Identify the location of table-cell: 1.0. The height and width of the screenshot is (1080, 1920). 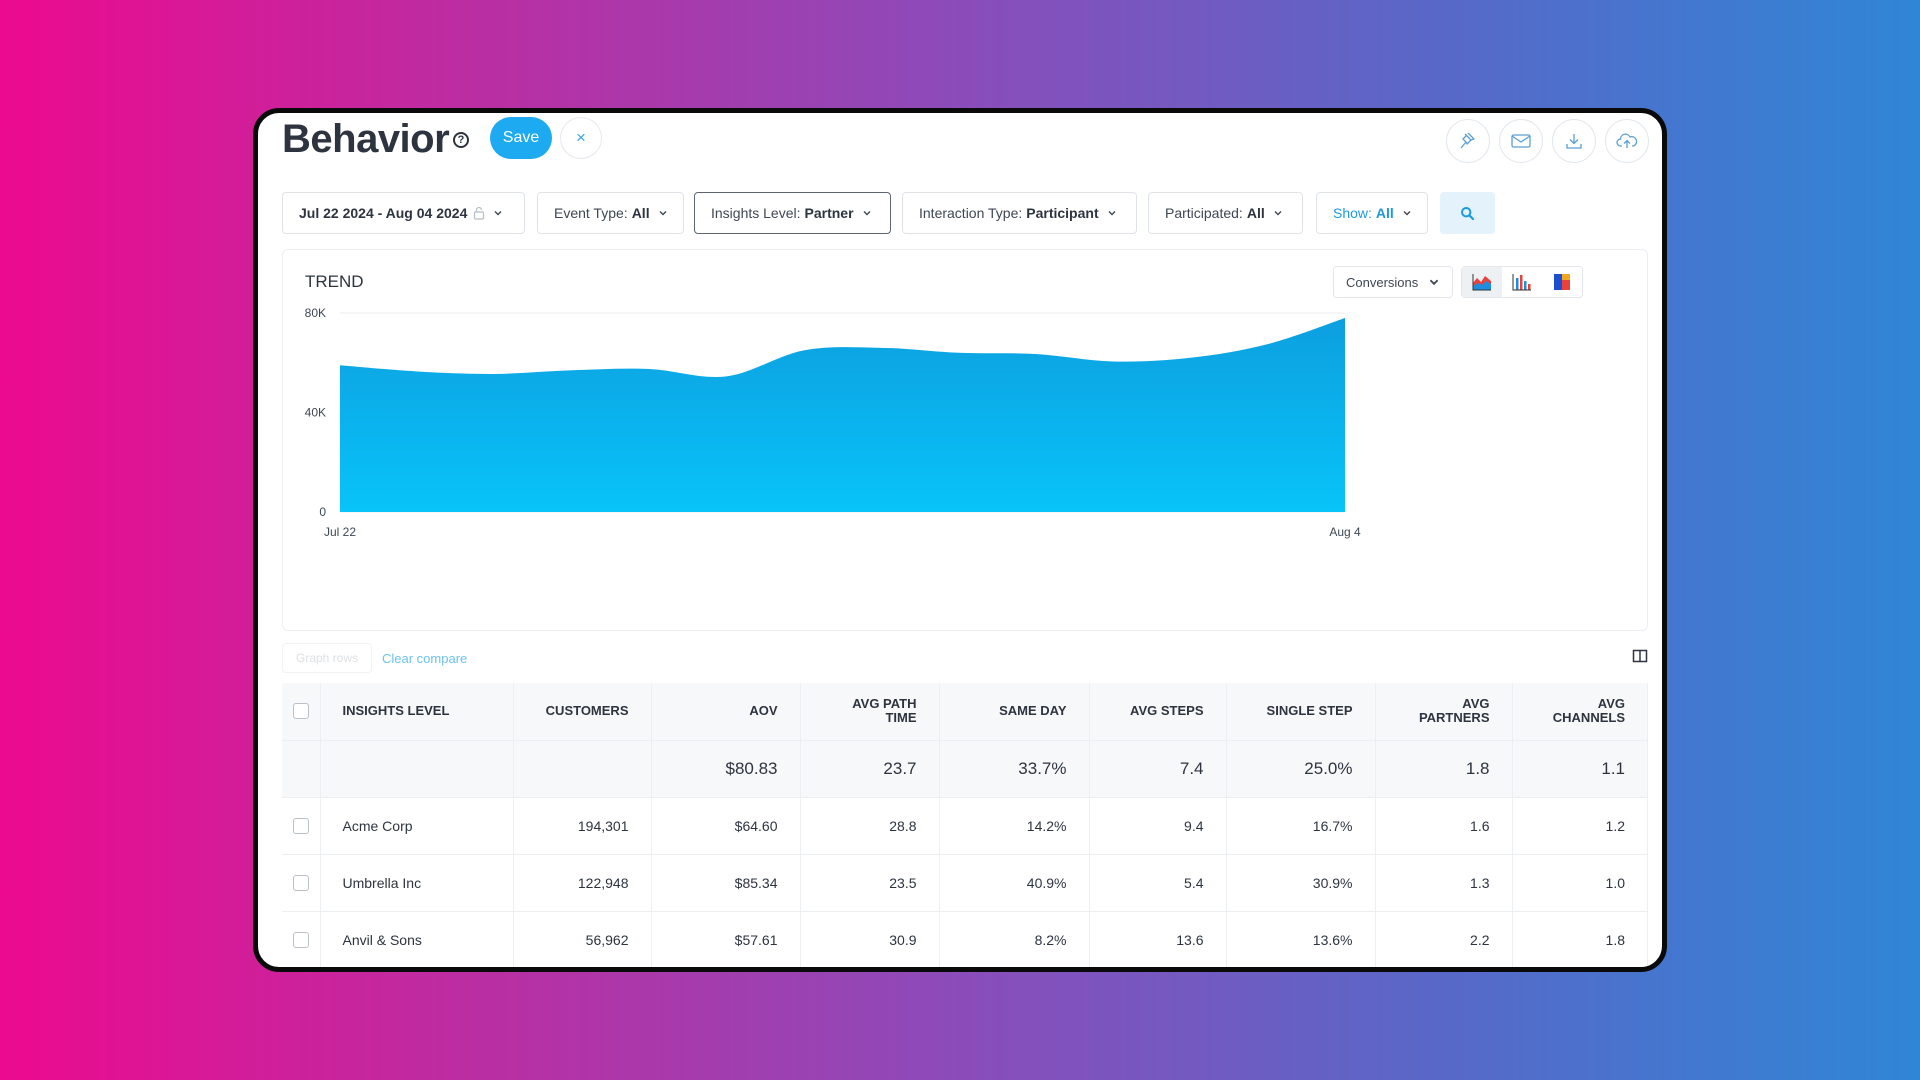
(1580, 883).